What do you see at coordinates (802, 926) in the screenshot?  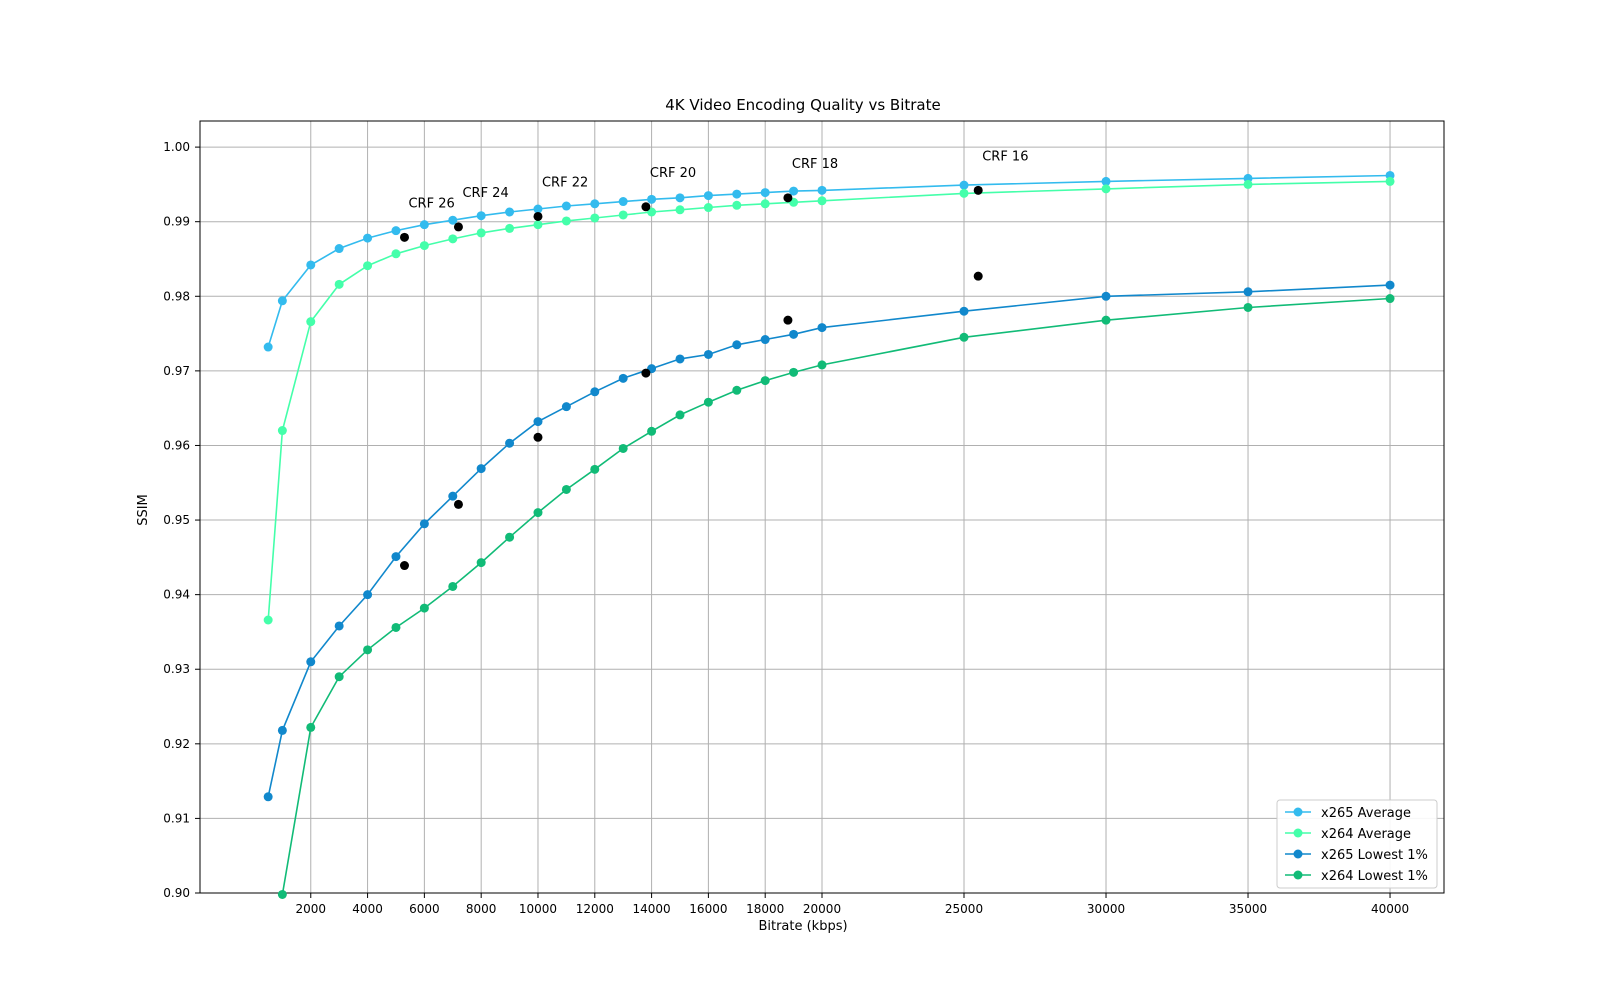 I see `x-axis-label: Bitrate (kbps)` at bounding box center [802, 926].